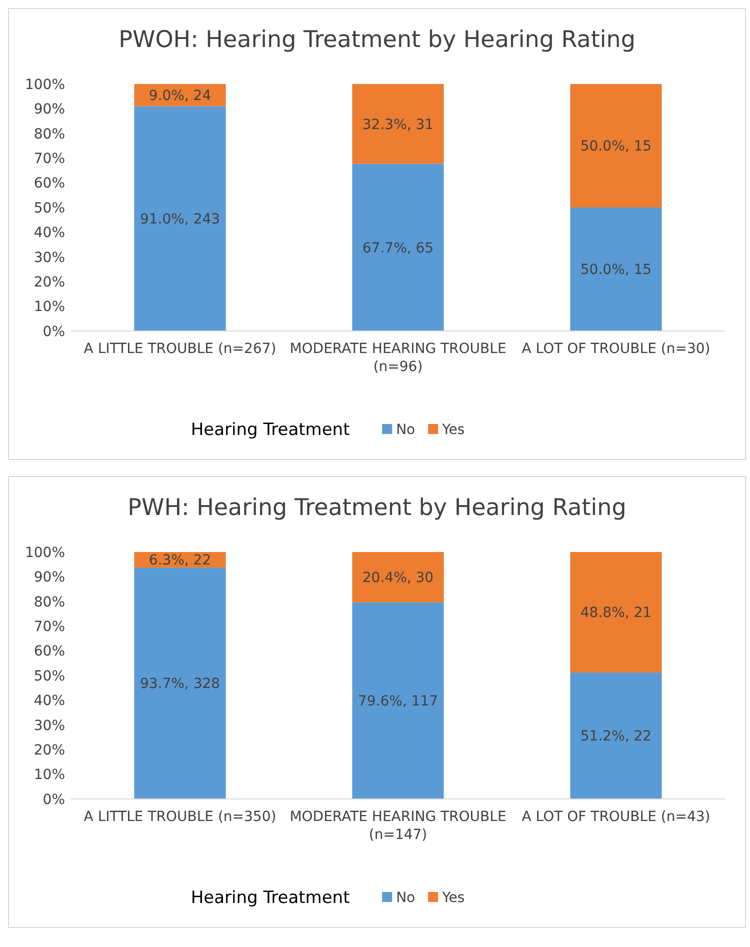 Image resolution: width=750 pixels, height=947 pixels. I want to click on data-label: 91.0%, 243, so click(180, 220).